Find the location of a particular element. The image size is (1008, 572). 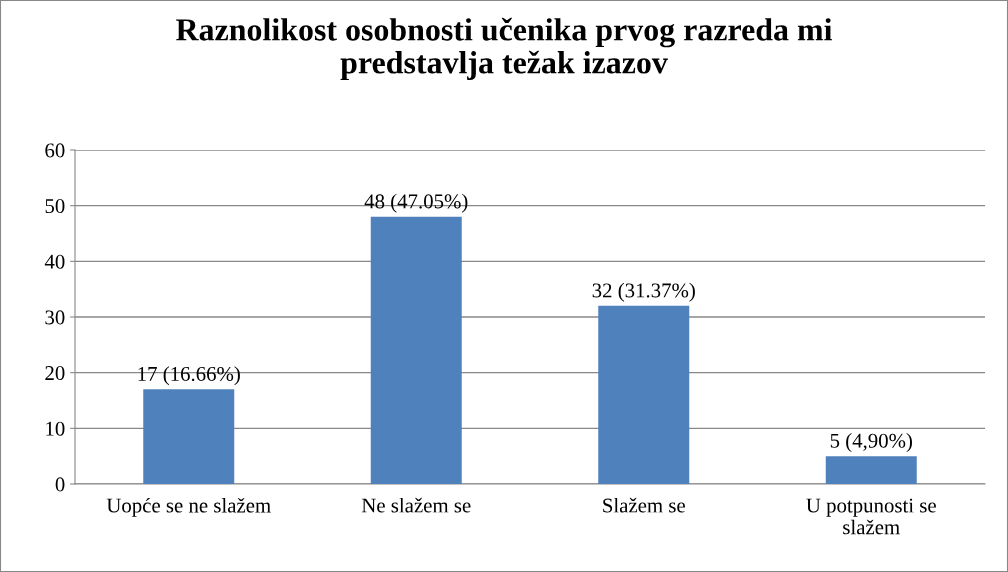

y-tick-label: 40 is located at coordinates (54, 261).